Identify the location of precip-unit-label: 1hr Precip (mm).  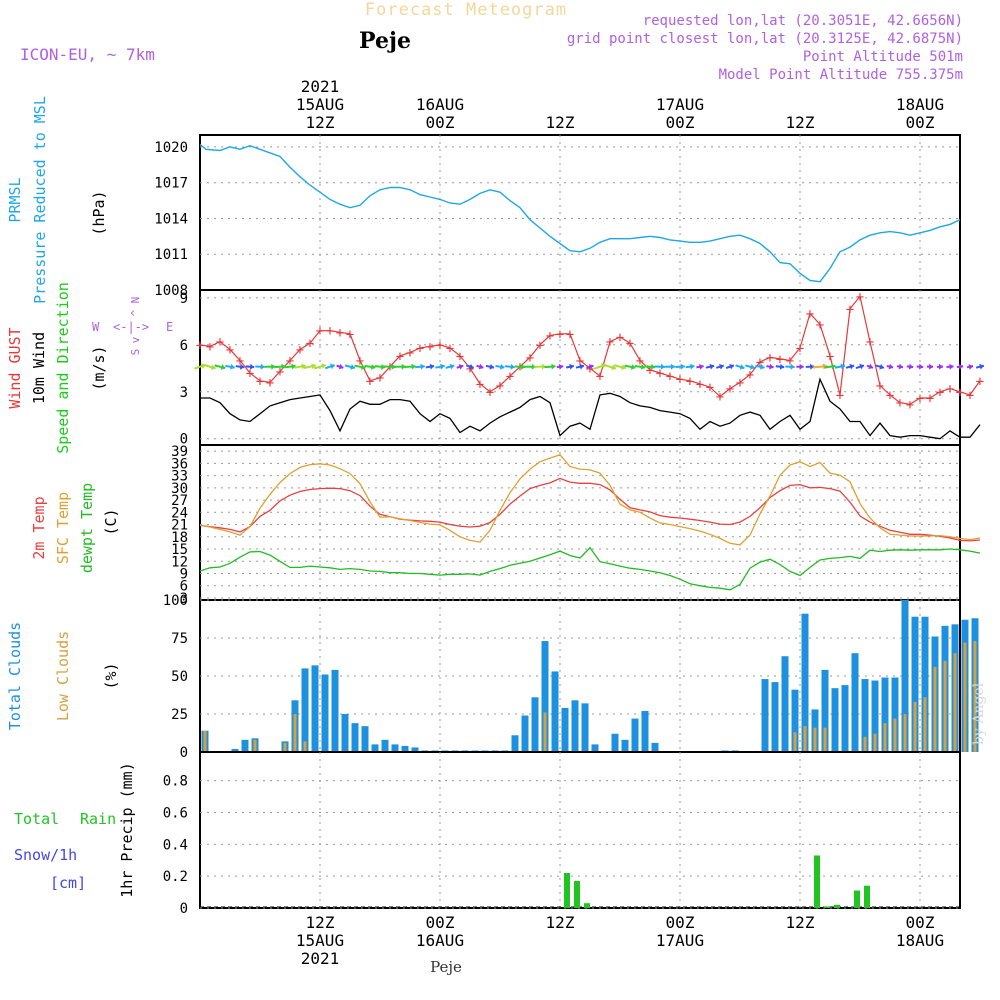
(127, 829).